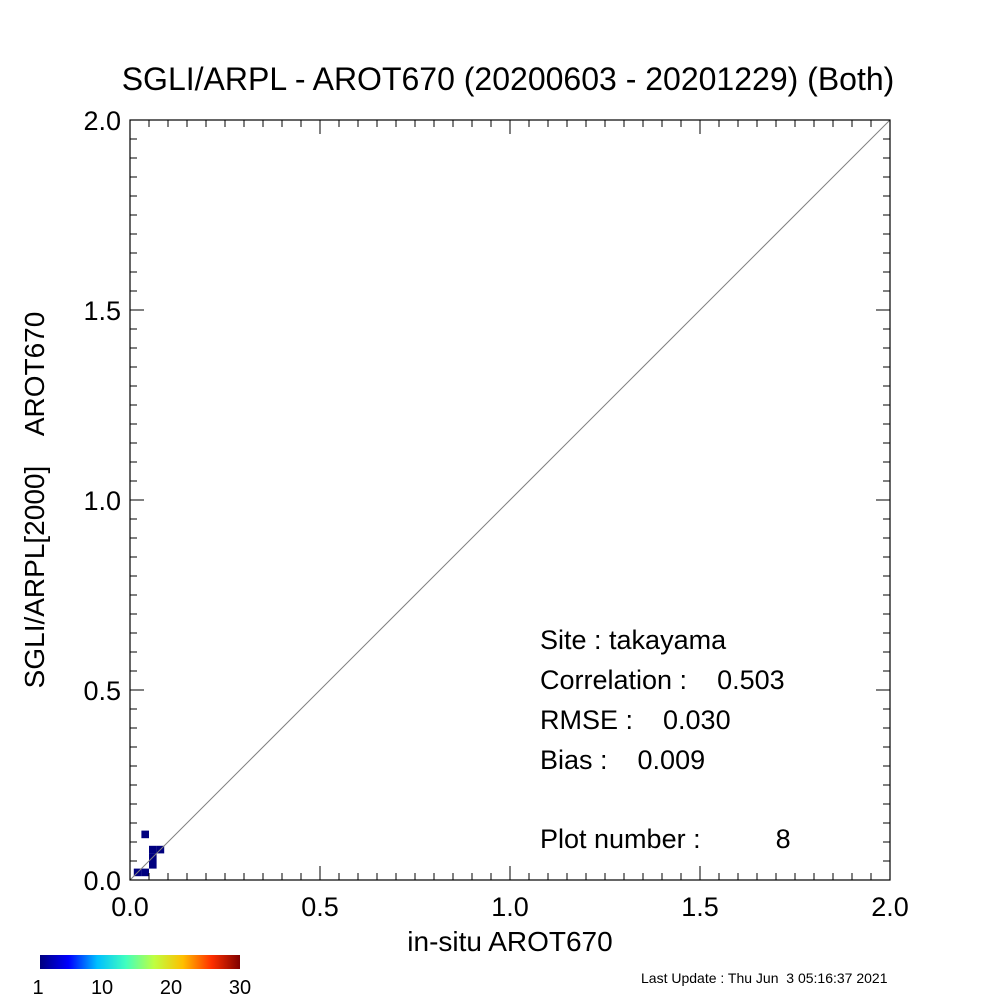 This screenshot has height=1000, width=1000. I want to click on stat-site: Site : takayama, so click(633, 640).